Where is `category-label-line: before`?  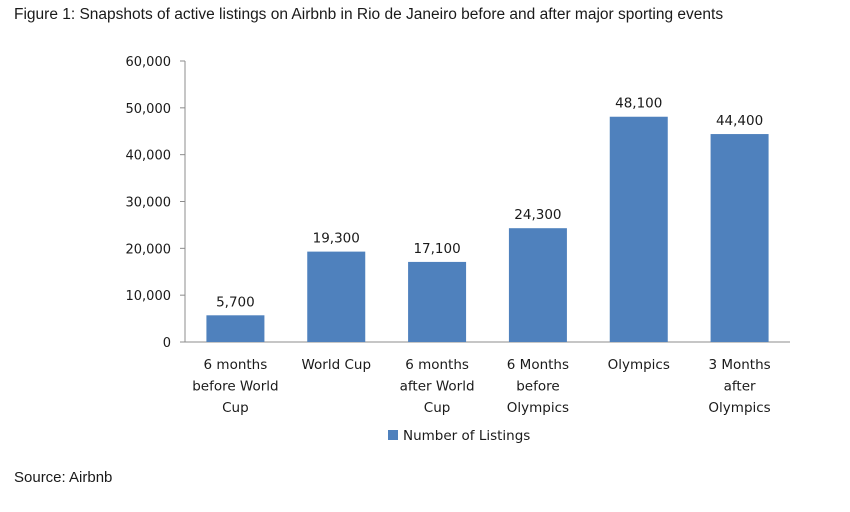 category-label-line: before is located at coordinates (537, 387).